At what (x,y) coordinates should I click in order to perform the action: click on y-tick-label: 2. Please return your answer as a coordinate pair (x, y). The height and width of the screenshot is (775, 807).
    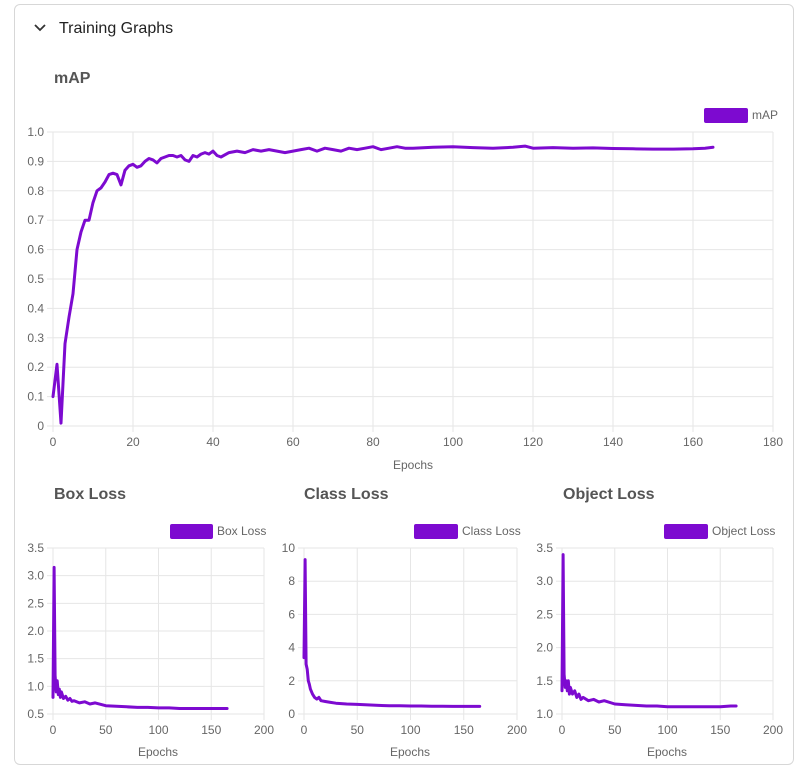
    Looking at the image, I should click on (291, 681).